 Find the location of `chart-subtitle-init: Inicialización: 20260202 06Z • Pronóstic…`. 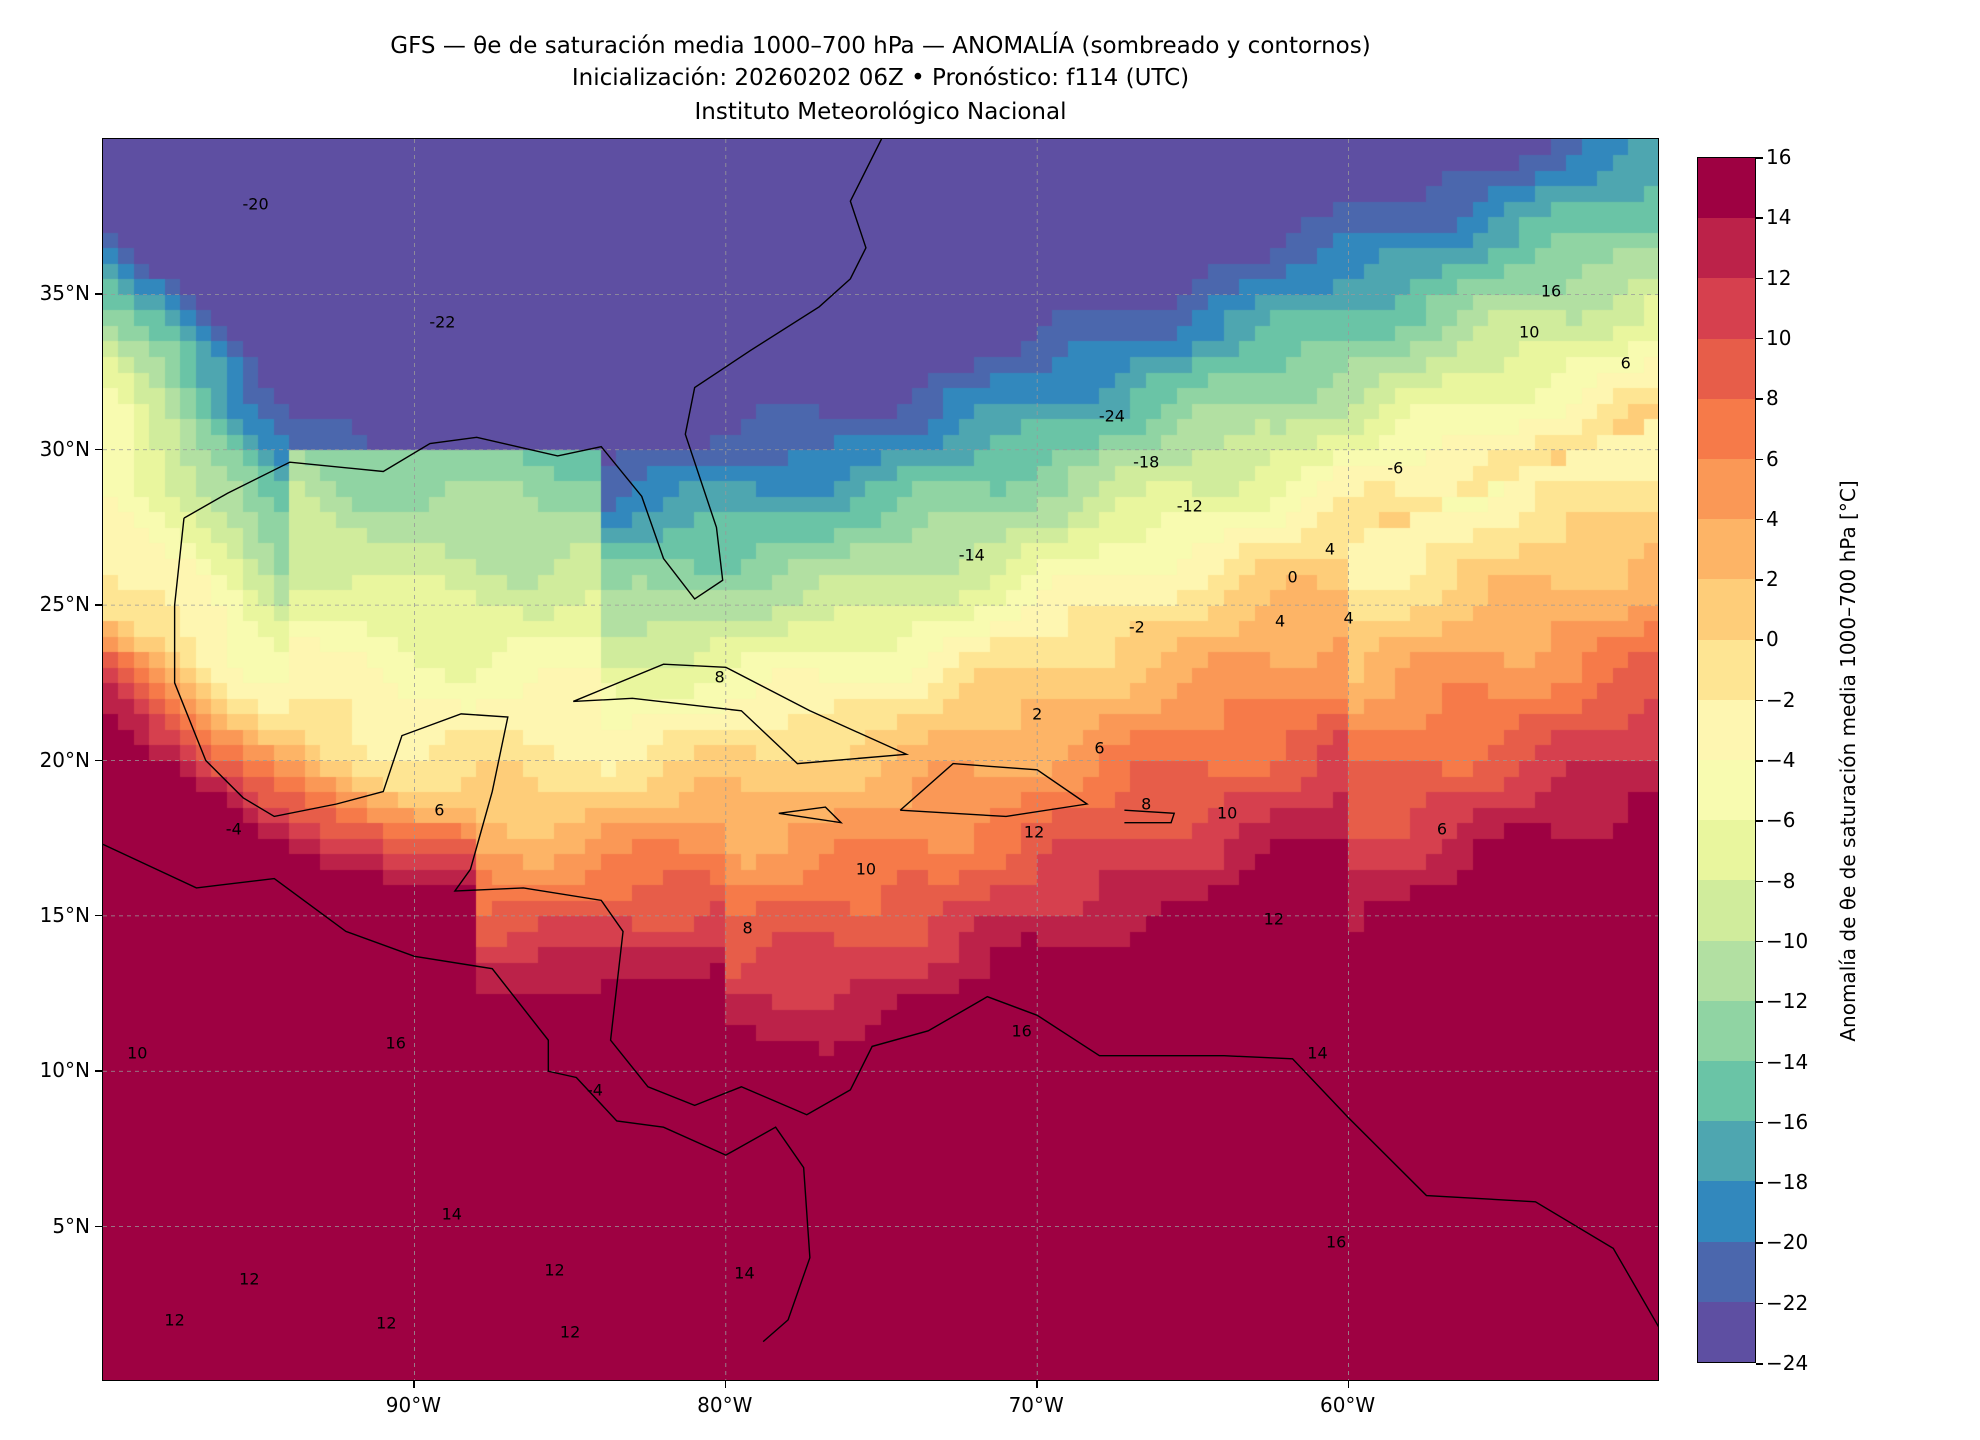

chart-subtitle-init: Inicialización: 20260202 06Z • Pronóstic… is located at coordinates (880, 78).